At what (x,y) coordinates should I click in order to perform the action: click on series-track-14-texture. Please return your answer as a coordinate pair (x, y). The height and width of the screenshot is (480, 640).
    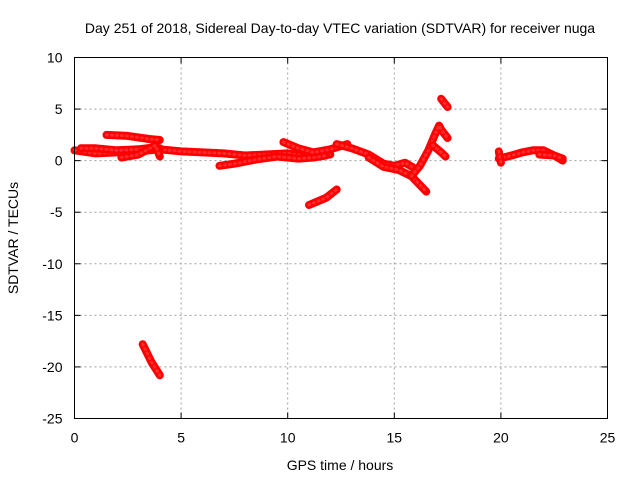
    Looking at the image, I should click on (531, 155).